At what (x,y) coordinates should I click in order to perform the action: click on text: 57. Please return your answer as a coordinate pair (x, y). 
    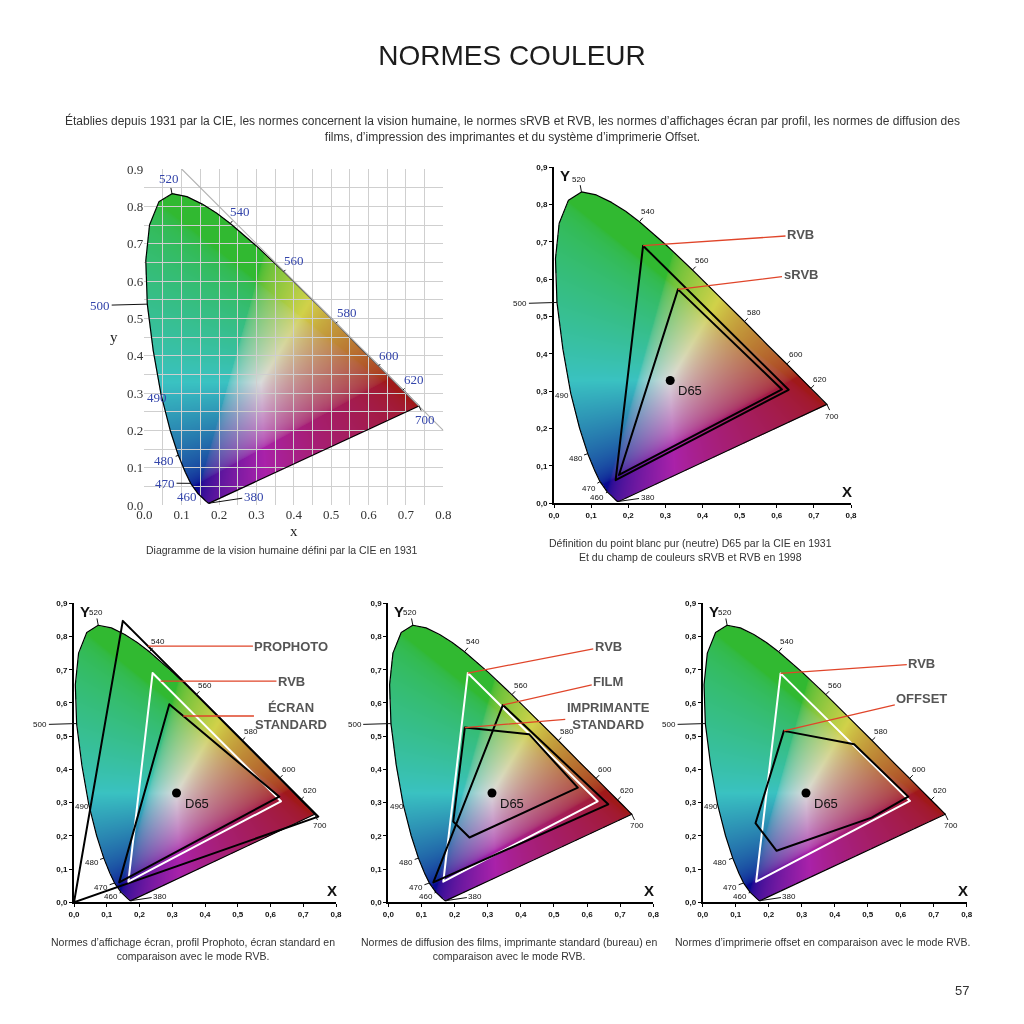
    Looking at the image, I should click on (962, 990).